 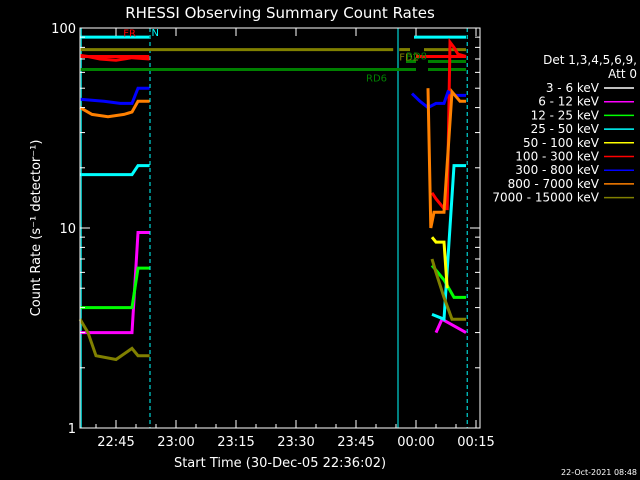 What do you see at coordinates (557, 170) in the screenshot?
I see `legend-item-label: 300 - 800 keV` at bounding box center [557, 170].